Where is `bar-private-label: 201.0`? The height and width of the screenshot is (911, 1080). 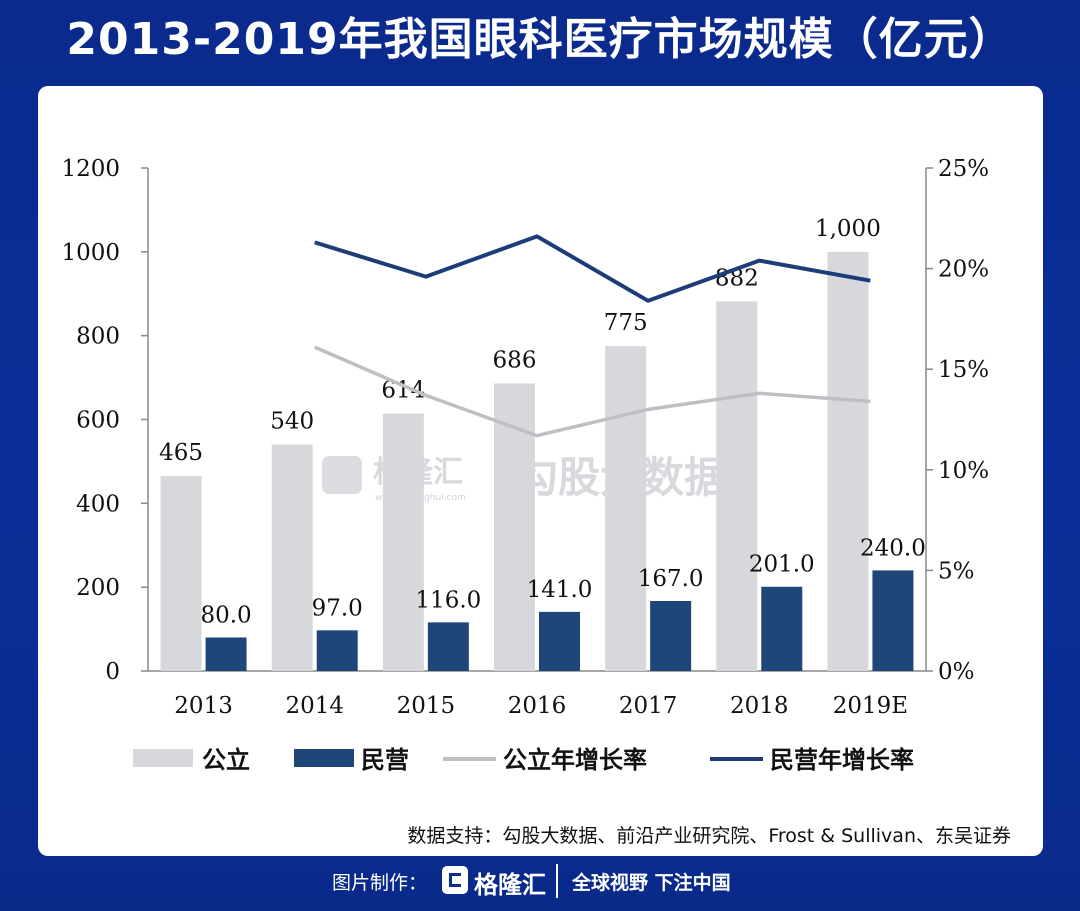
bar-private-label: 201.0 is located at coordinates (782, 565).